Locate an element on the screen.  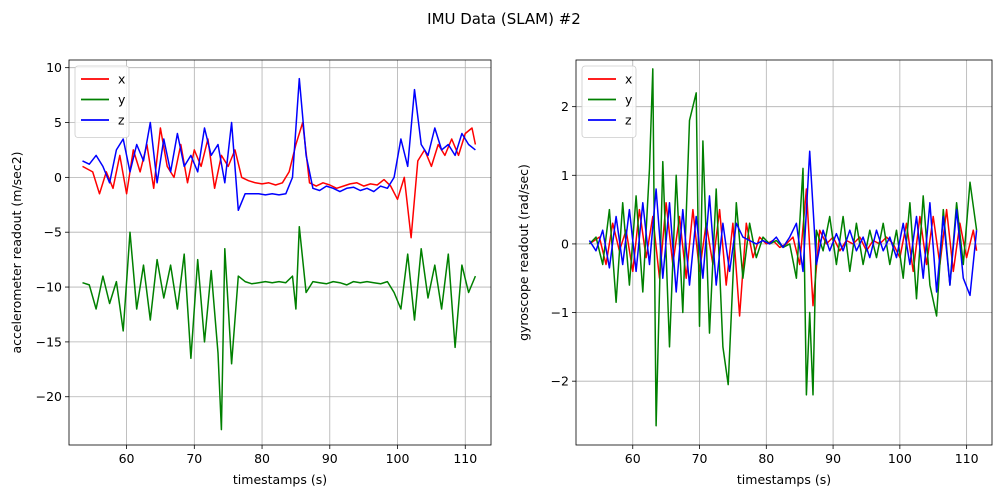
y-tick-label: 10 is located at coordinates (54, 67).